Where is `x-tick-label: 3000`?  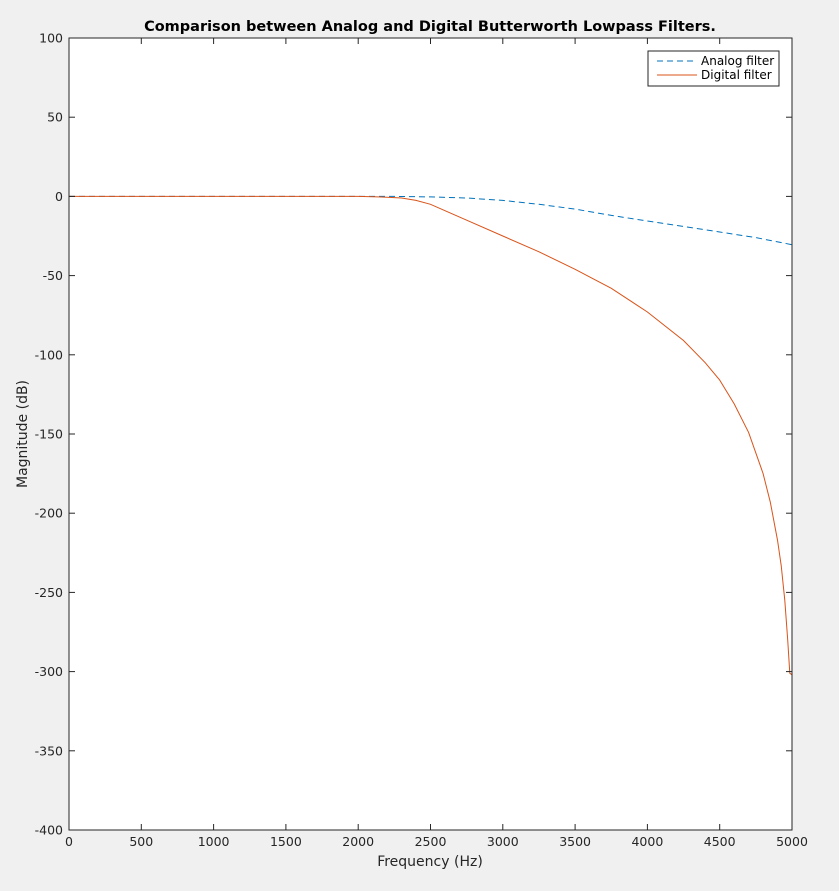
x-tick-label: 3000 is located at coordinates (503, 841).